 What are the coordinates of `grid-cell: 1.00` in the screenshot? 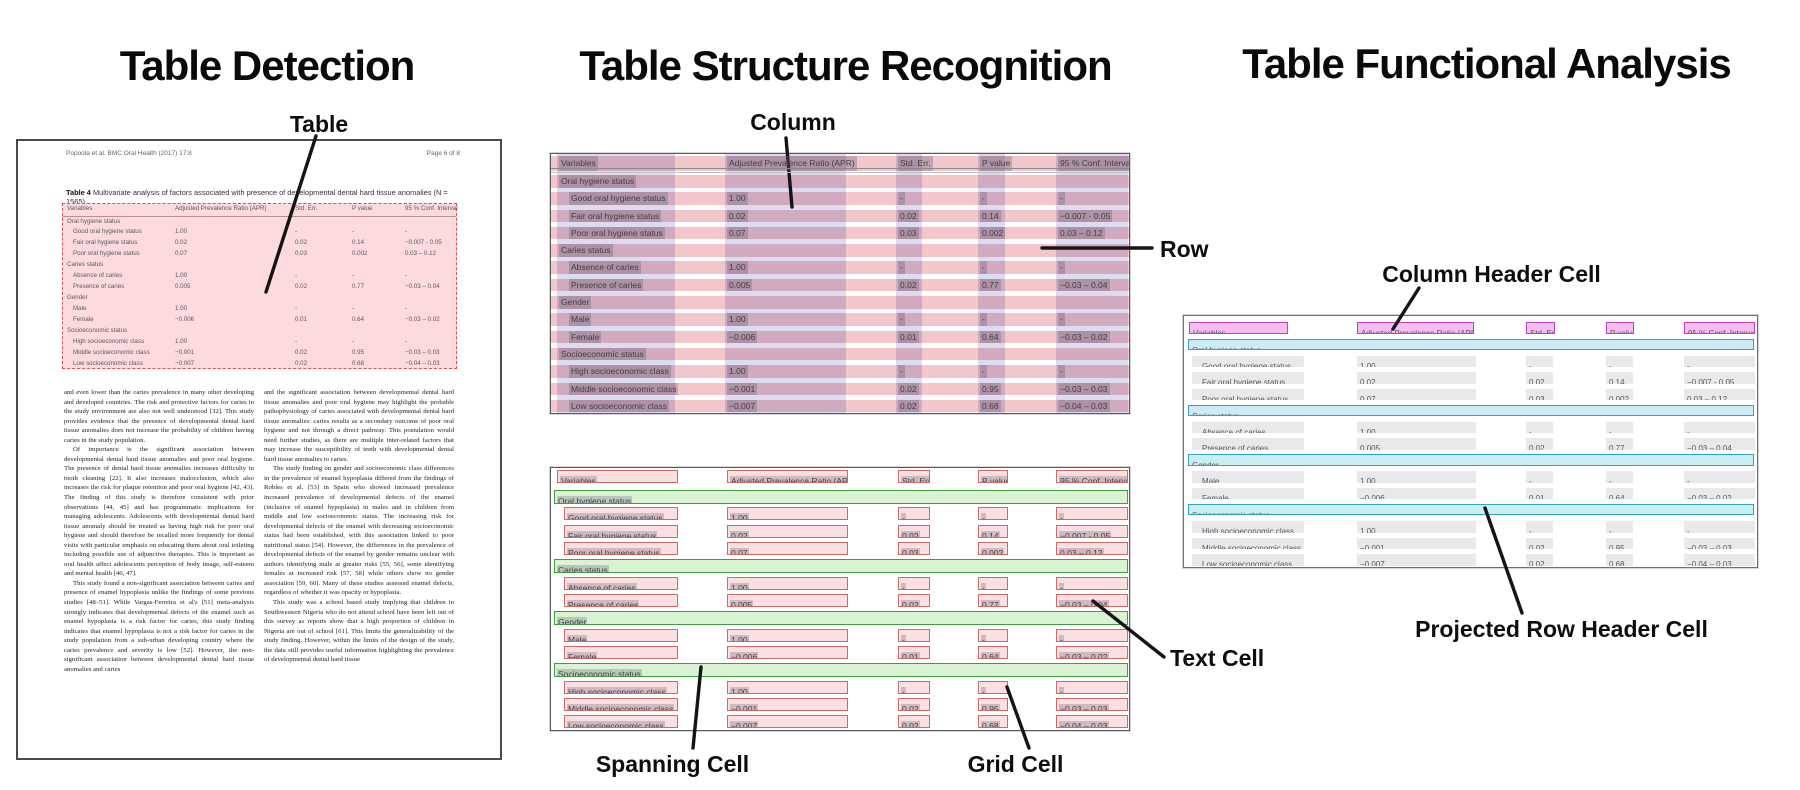 It's located at (787, 635).